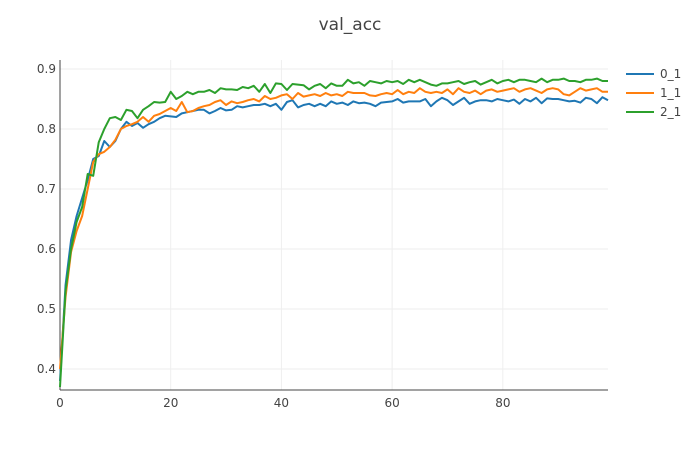 The height and width of the screenshot is (450, 700). I want to click on y-tick-label: 0.5, so click(46, 309).